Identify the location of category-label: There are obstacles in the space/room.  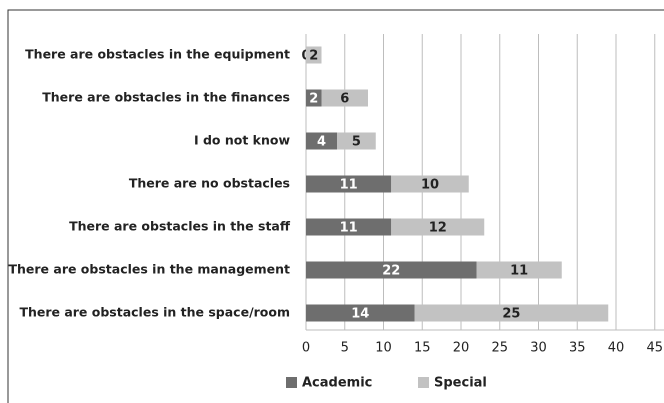
(154, 312).